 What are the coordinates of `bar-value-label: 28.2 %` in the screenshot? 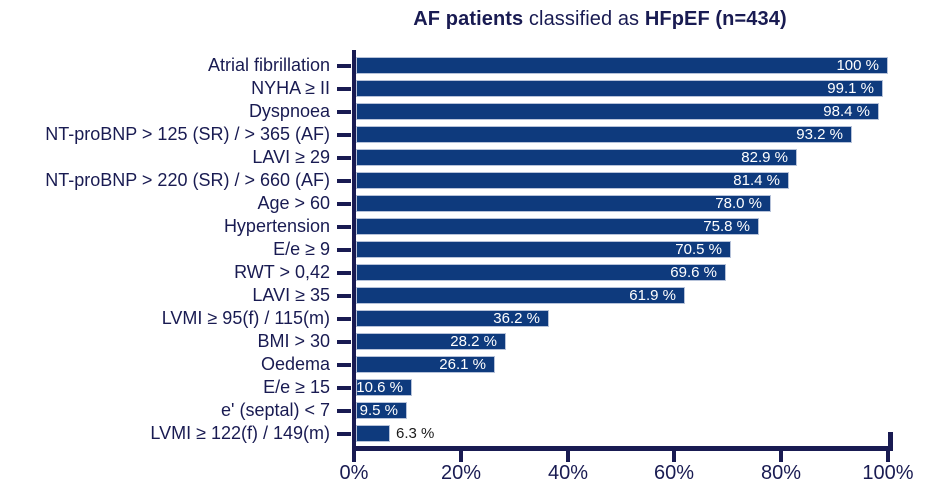 It's located at (473, 341).